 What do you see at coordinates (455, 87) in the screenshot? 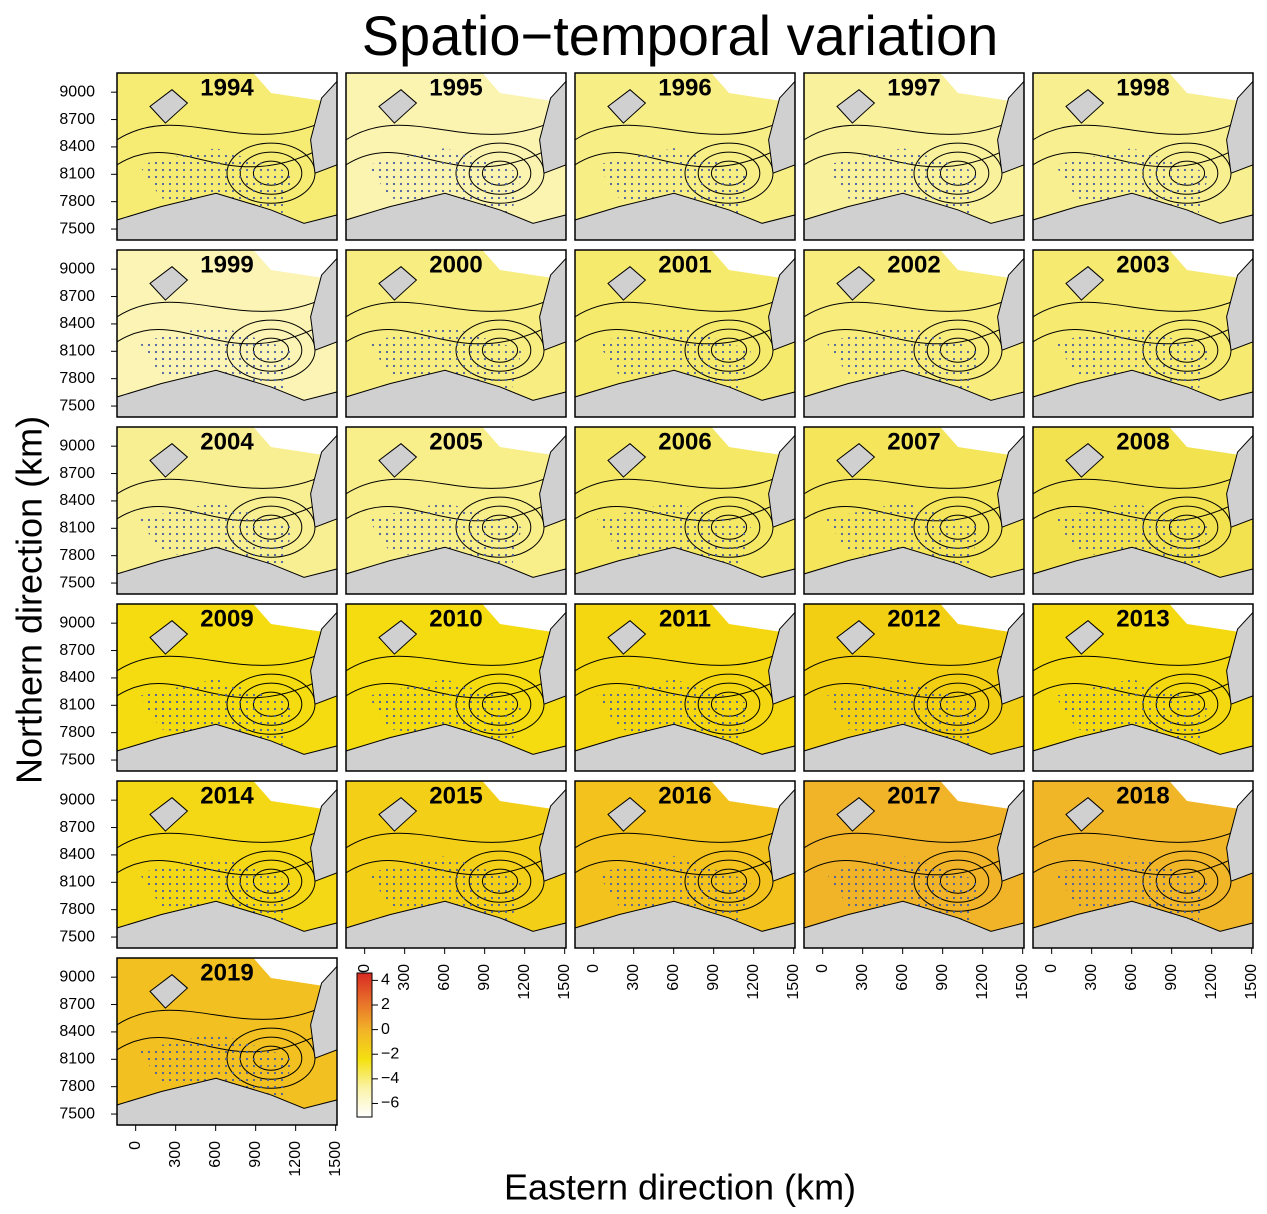
I see `panel-title: 1995` at bounding box center [455, 87].